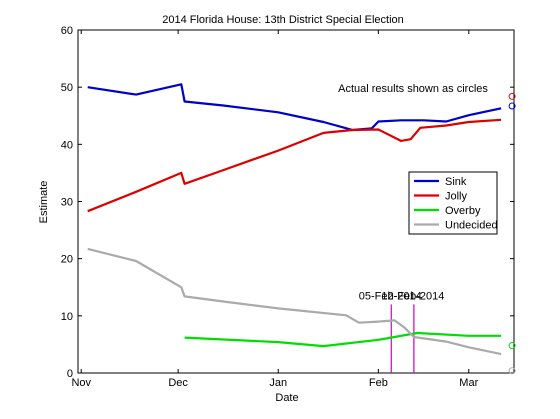  What do you see at coordinates (456, 182) in the screenshot?
I see `legend-label: Sink` at bounding box center [456, 182].